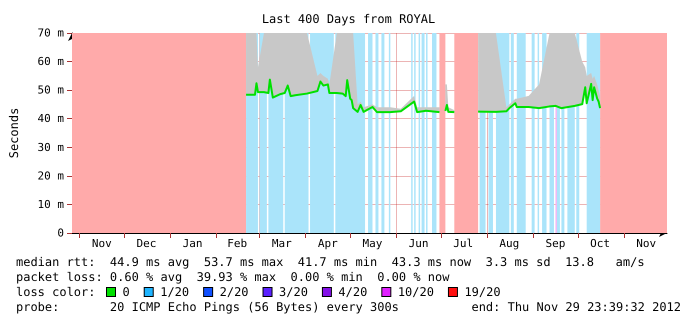 The image size is (697, 321). What do you see at coordinates (330, 262) in the screenshot?
I see `text: median rtt: 44.9 ms avg 53.7 ms max 41.7 ms min 43.3 ms now 3.3 ms sd 13.8 am/s` at bounding box center [330, 262].